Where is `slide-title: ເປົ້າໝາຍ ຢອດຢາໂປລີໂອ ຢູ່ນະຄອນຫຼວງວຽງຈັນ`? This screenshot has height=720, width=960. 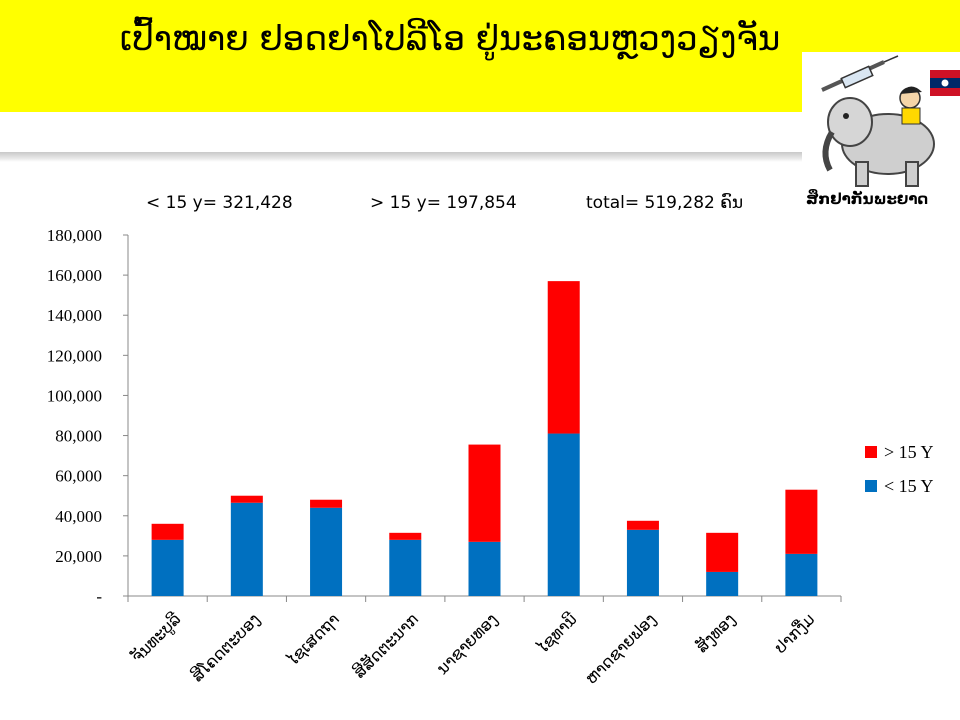 slide-title: ເປົ້າໝາຍ ຢອດຢາໂປລີໂອ ຢູ່ນະຄອນຫຼວງວຽງຈັນ is located at coordinates (450, 39).